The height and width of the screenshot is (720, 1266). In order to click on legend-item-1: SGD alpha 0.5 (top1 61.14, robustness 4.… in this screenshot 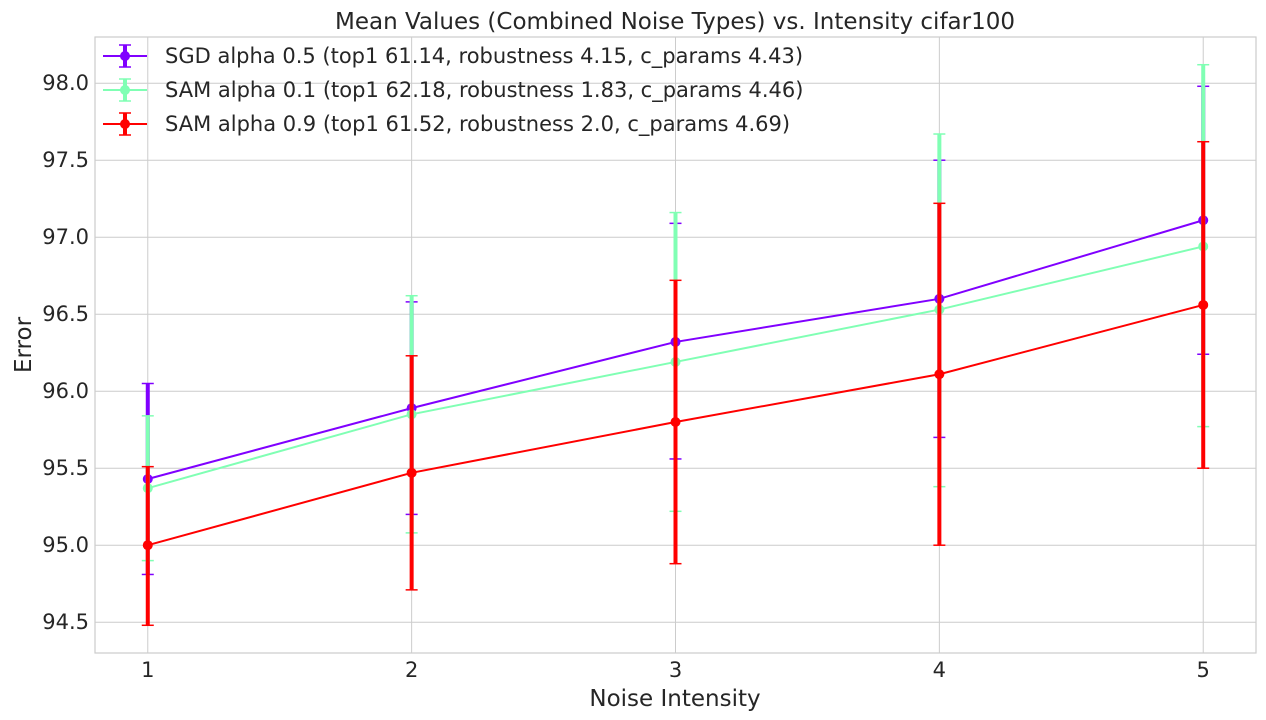, I will do `click(453, 56)`.